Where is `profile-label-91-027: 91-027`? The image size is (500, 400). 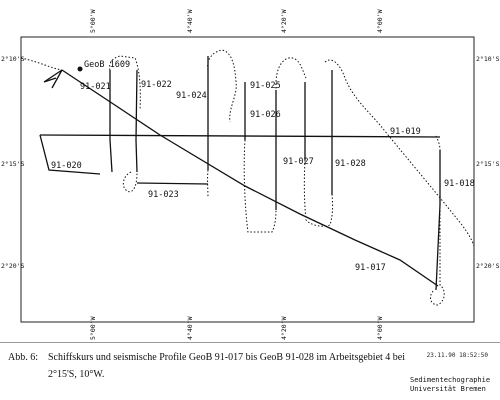
profile-label-91-027: 91-027 is located at coordinates (298, 162).